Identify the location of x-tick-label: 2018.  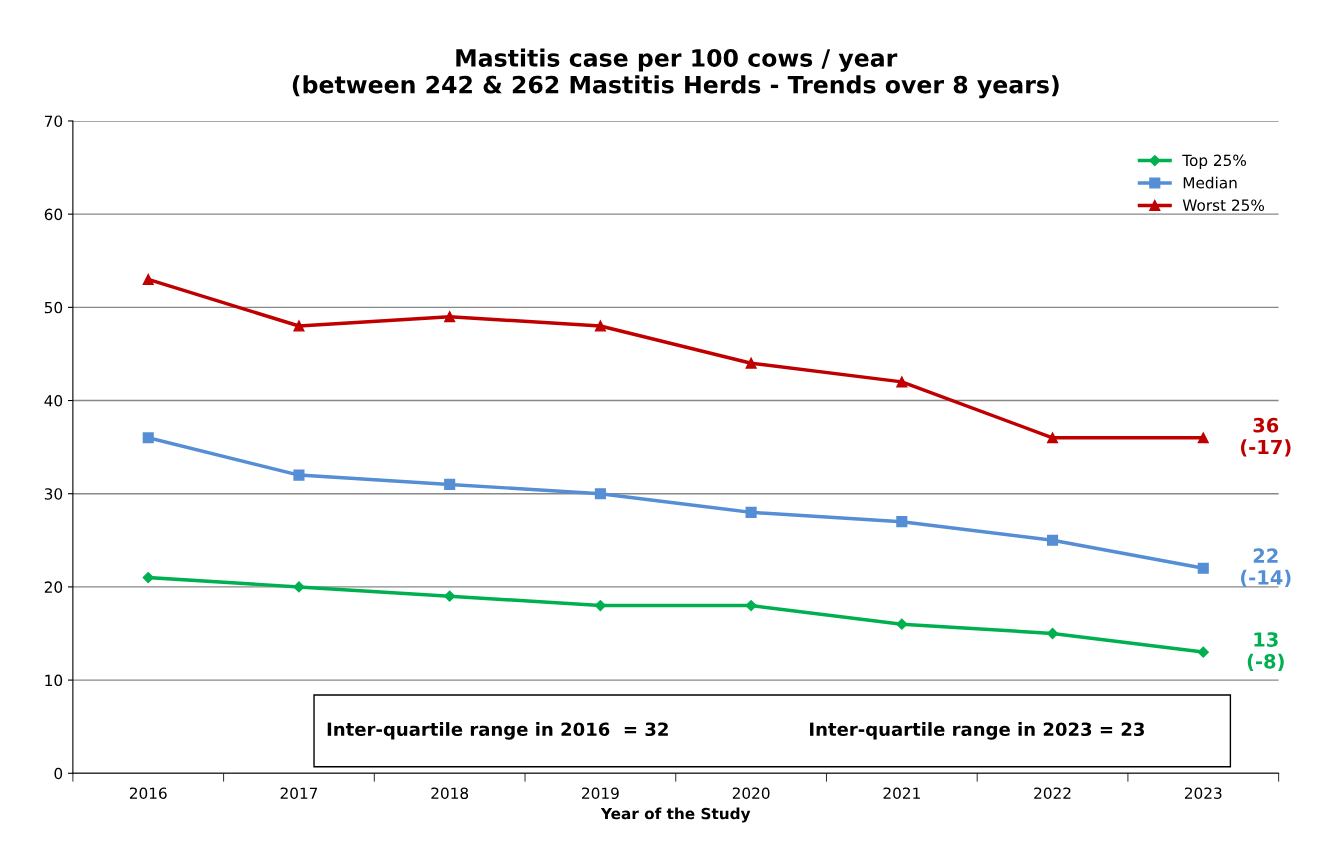
(450, 793).